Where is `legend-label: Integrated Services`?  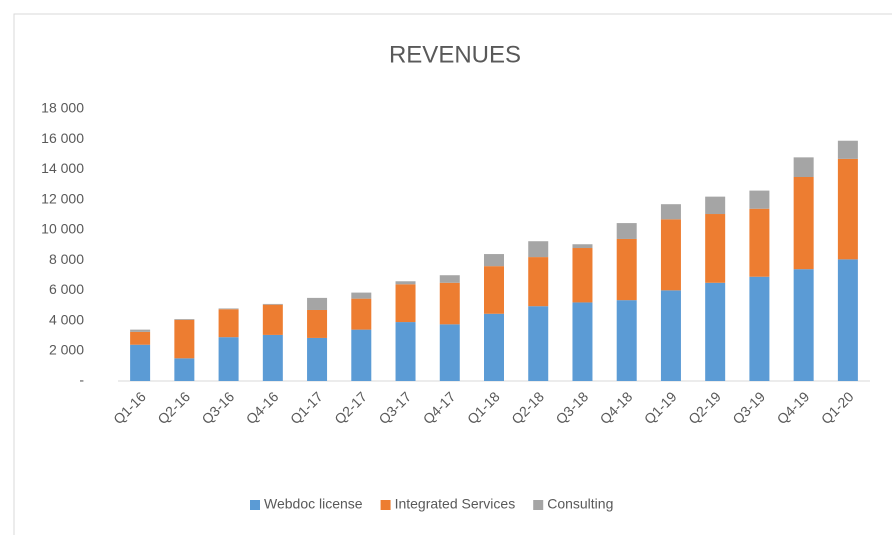 legend-label: Integrated Services is located at coordinates (455, 504).